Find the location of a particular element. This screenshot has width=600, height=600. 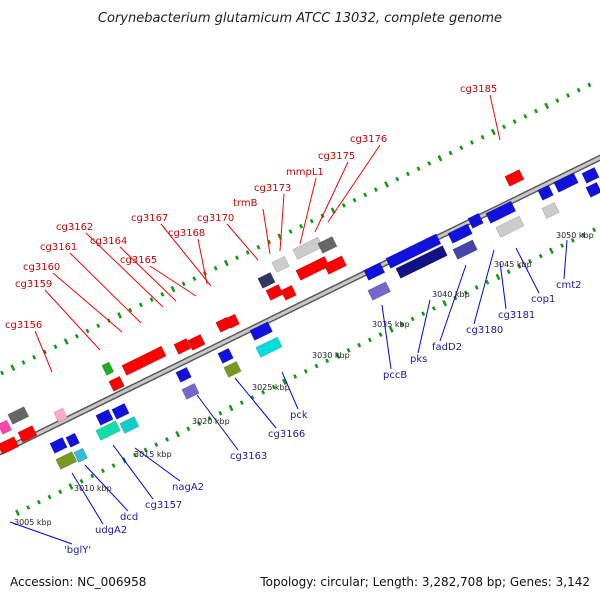

gene-label-forward: cg3164 is located at coordinates (108, 241).